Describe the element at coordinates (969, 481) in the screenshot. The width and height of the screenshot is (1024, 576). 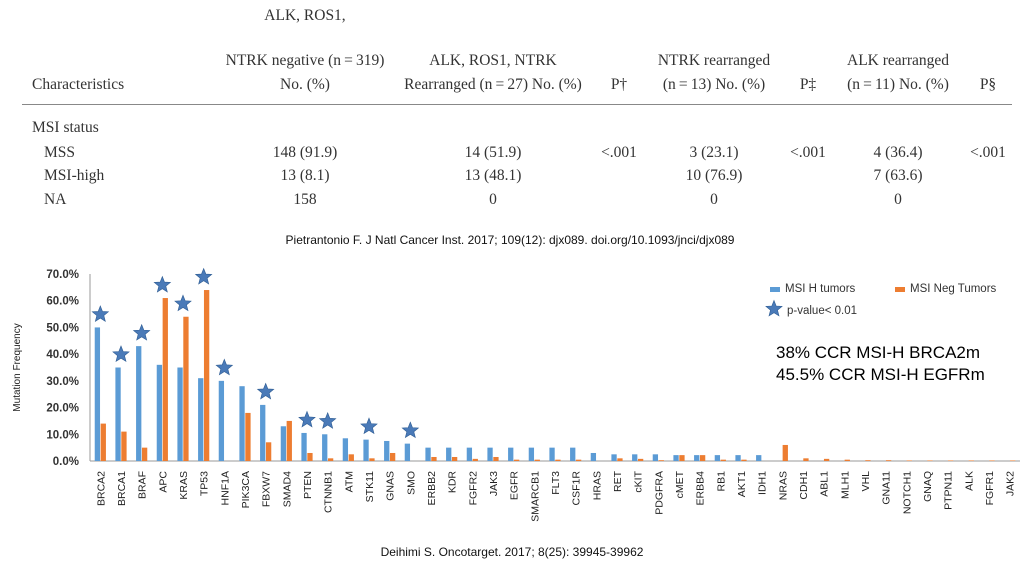
I see `x-tick-label-alk: ALK` at that location.